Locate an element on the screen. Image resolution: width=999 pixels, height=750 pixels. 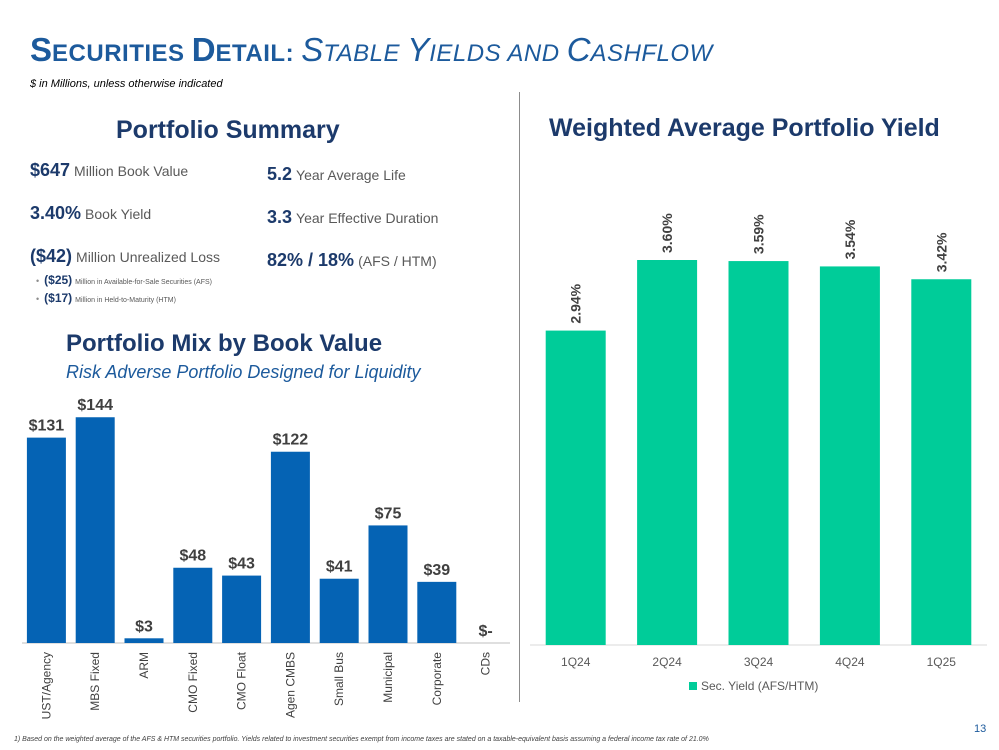
mix-category-label: Agen CMBS is located at coordinates (290, 685).